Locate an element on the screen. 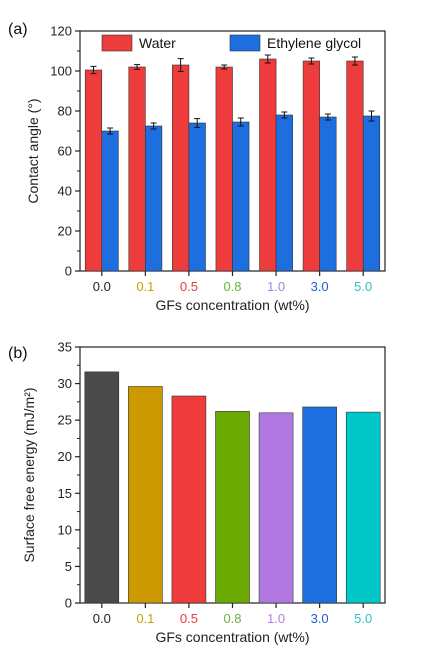 Image resolution: width=423 pixels, height=663 pixels. panel-a-label: (a) is located at coordinates (18, 29).